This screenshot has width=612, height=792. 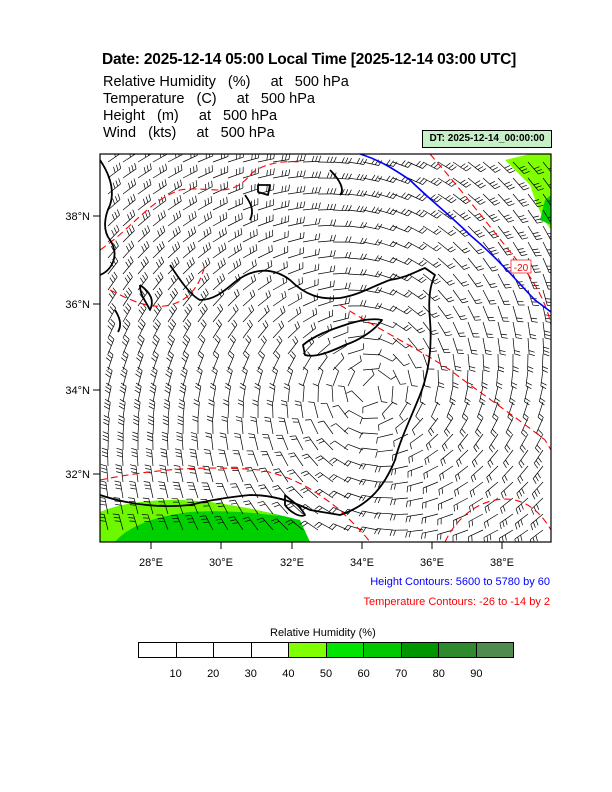 I want to click on lon-tick-label: 38°E, so click(x=502, y=563).